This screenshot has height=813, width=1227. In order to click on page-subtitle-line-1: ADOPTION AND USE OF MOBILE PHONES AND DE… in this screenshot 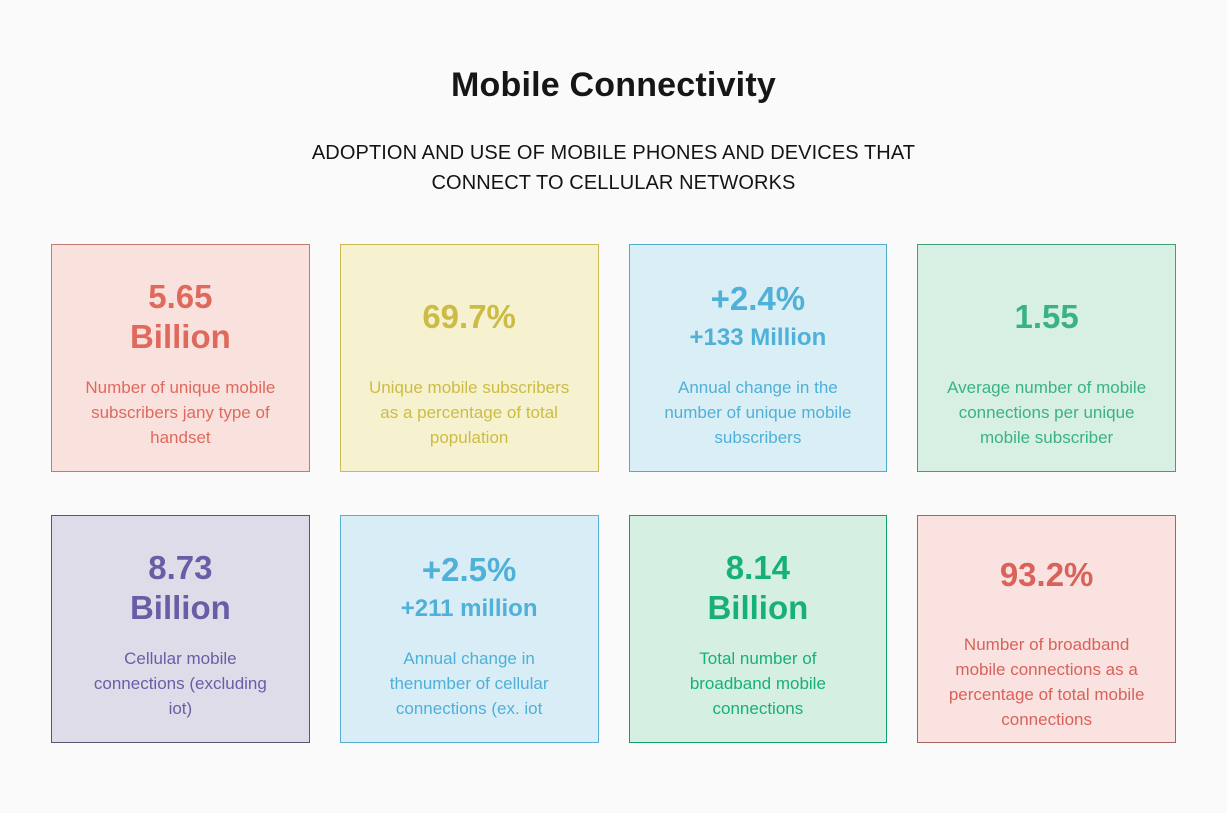, I will do `click(613, 153)`.